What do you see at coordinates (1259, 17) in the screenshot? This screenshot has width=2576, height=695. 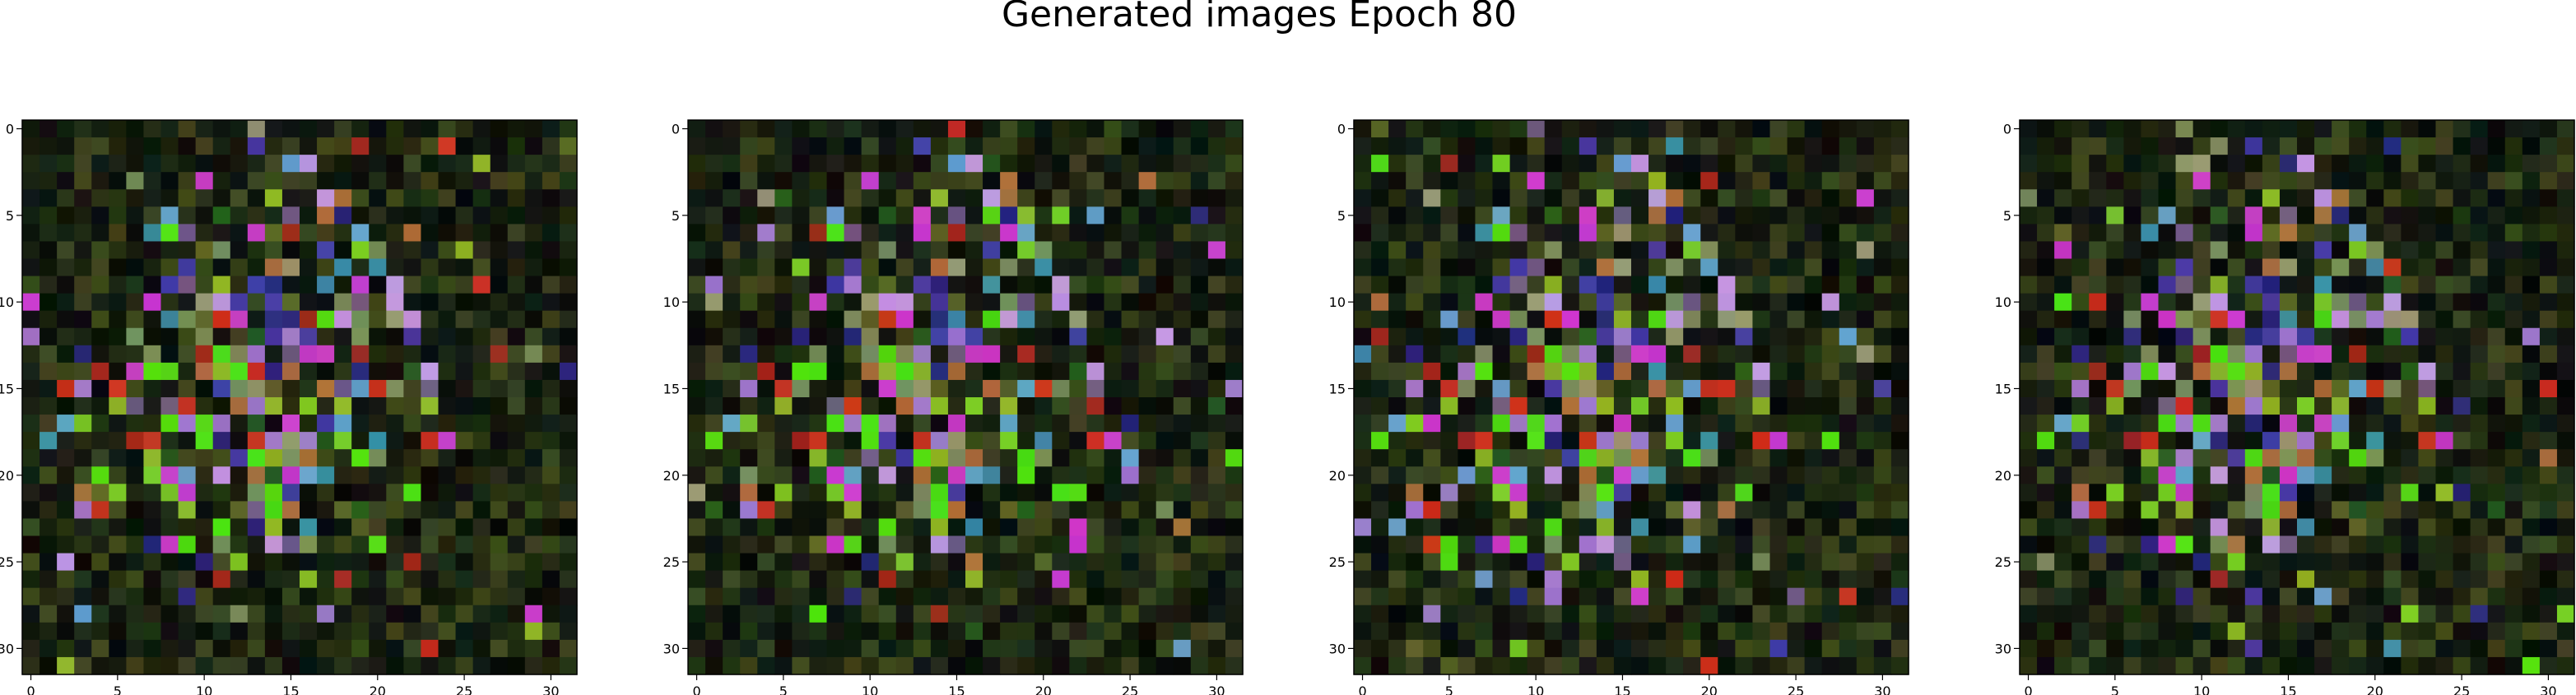 I see `figure-title: Generated images Epoch 80` at bounding box center [1259, 17].